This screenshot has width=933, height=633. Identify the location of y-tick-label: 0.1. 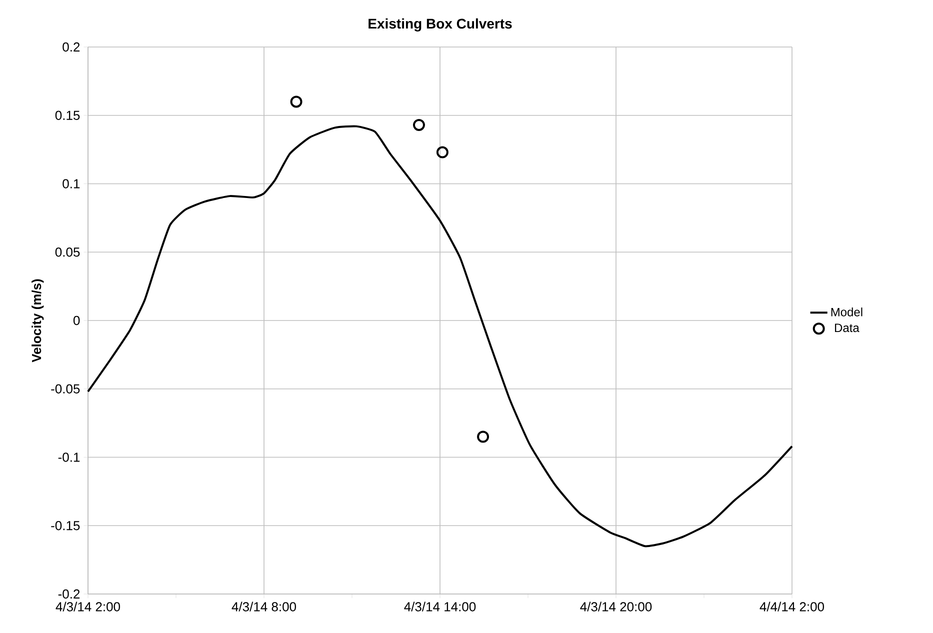
(71, 183).